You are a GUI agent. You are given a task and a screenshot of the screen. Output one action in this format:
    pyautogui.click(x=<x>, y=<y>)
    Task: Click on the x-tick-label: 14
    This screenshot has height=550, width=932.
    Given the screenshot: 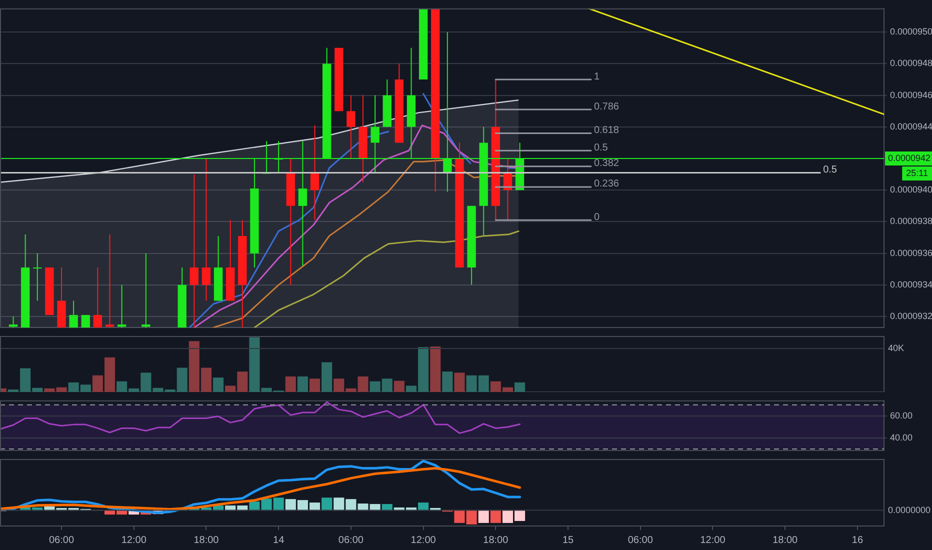 What is the action you would take?
    pyautogui.click(x=279, y=540)
    